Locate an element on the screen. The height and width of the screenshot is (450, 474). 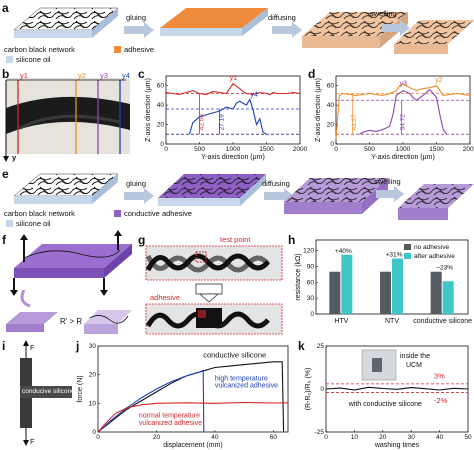
label-test-point: test point is located at coordinates (235, 239).